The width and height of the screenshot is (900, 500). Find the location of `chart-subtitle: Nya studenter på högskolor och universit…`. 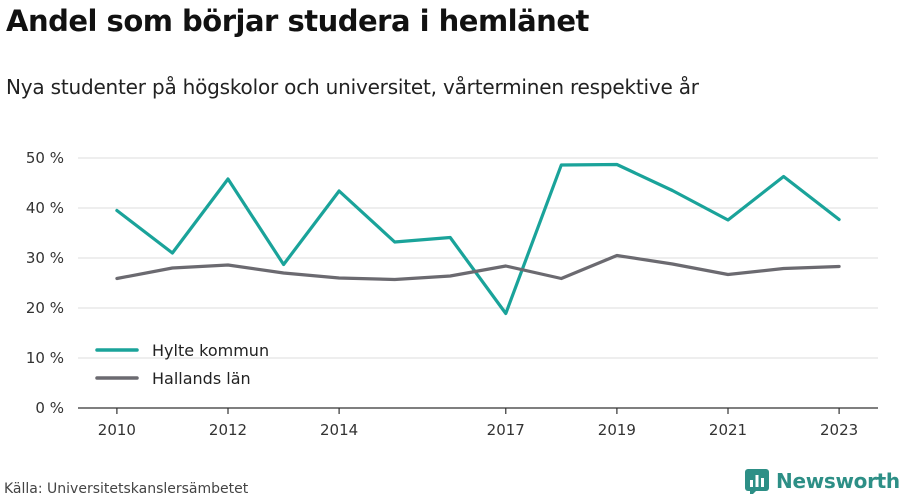

chart-subtitle: Nya studenter på högskolor och universit… is located at coordinates (352, 87).